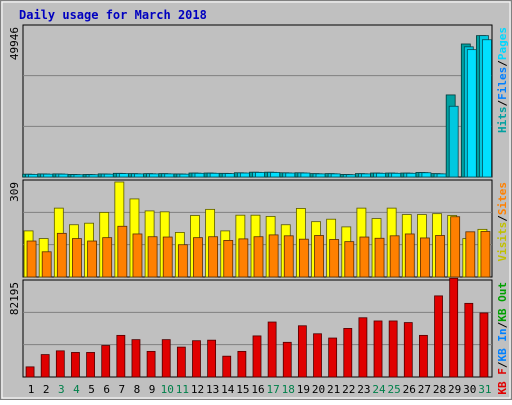 This screenshot has width=512, height=405. I want to click on day-label: 2, so click(46, 389).